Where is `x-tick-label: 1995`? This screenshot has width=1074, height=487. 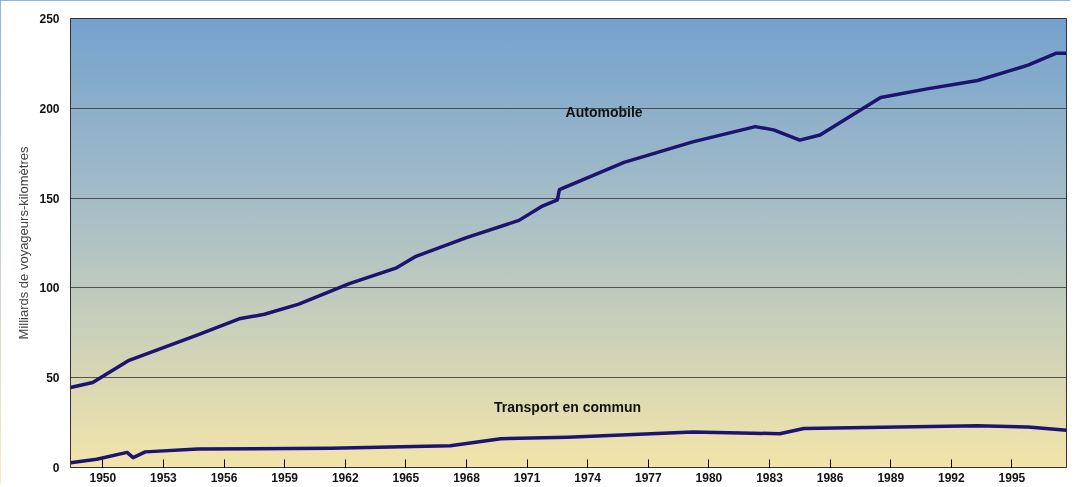
x-tick-label: 1995 is located at coordinates (1012, 477).